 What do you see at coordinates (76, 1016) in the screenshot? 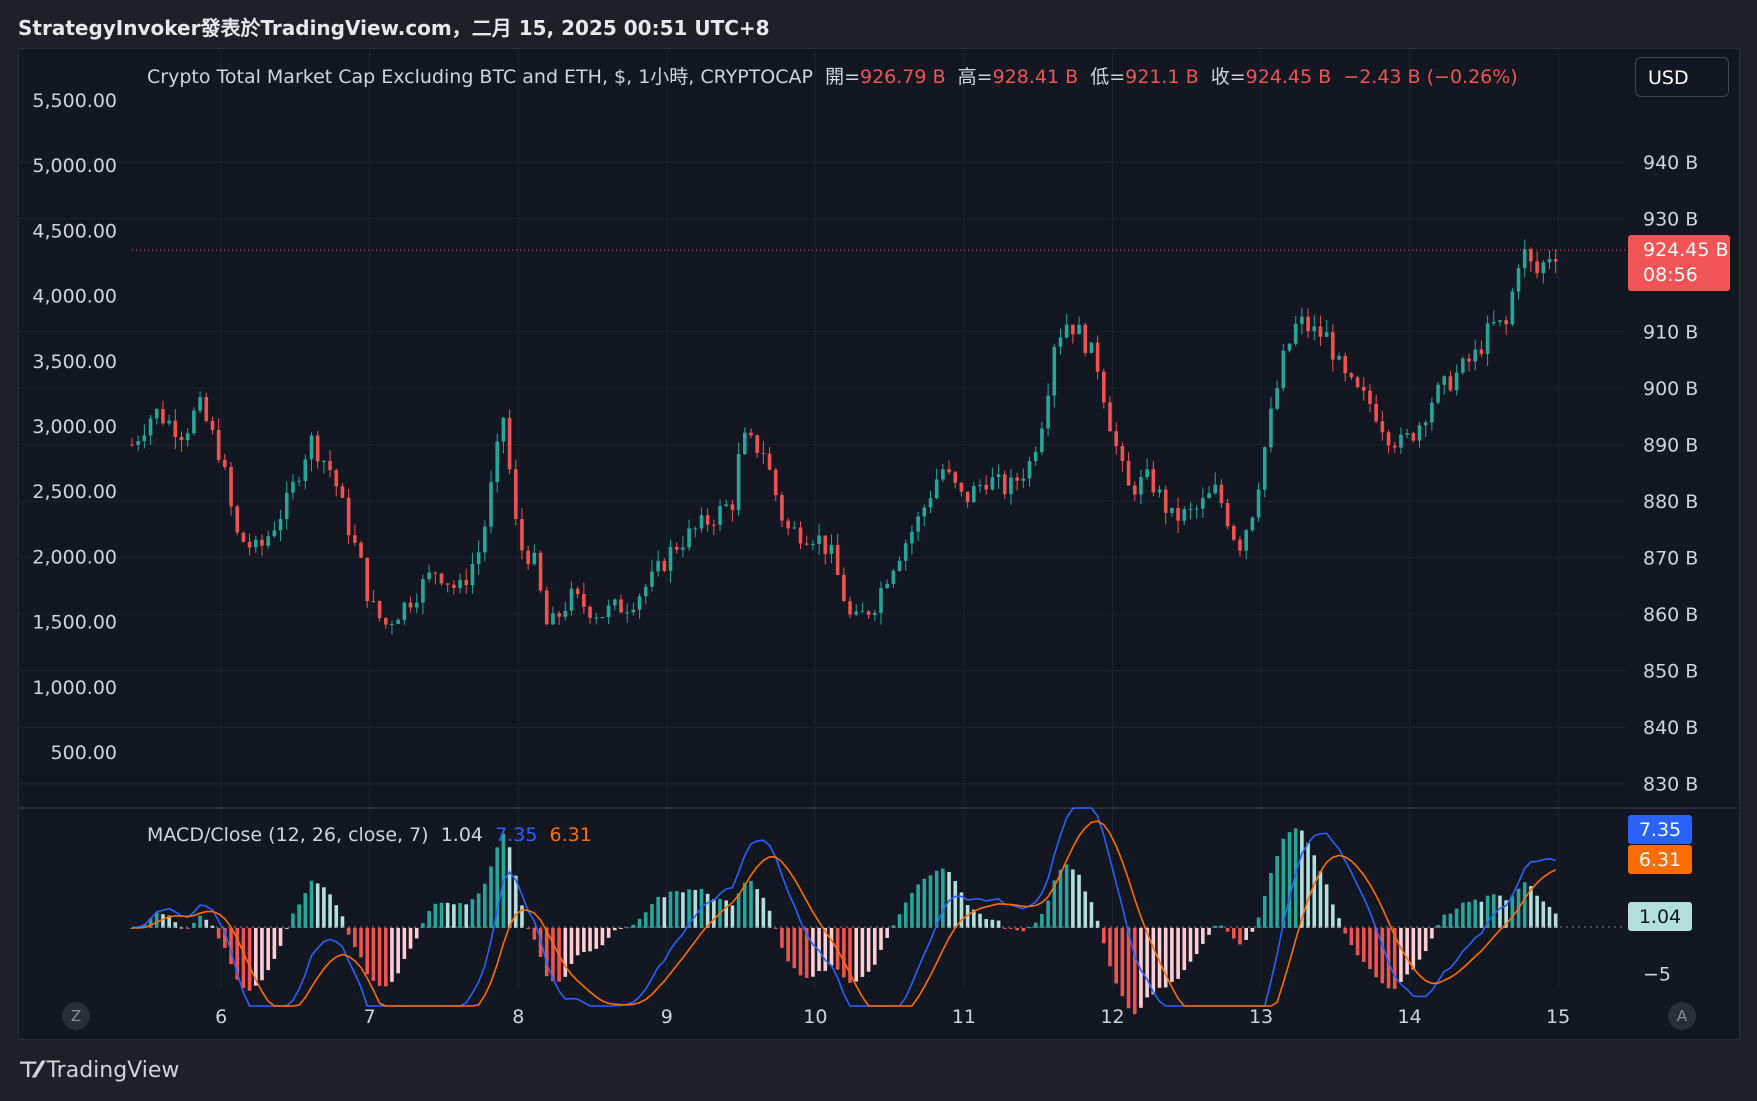
I see `z-button: Z` at bounding box center [76, 1016].